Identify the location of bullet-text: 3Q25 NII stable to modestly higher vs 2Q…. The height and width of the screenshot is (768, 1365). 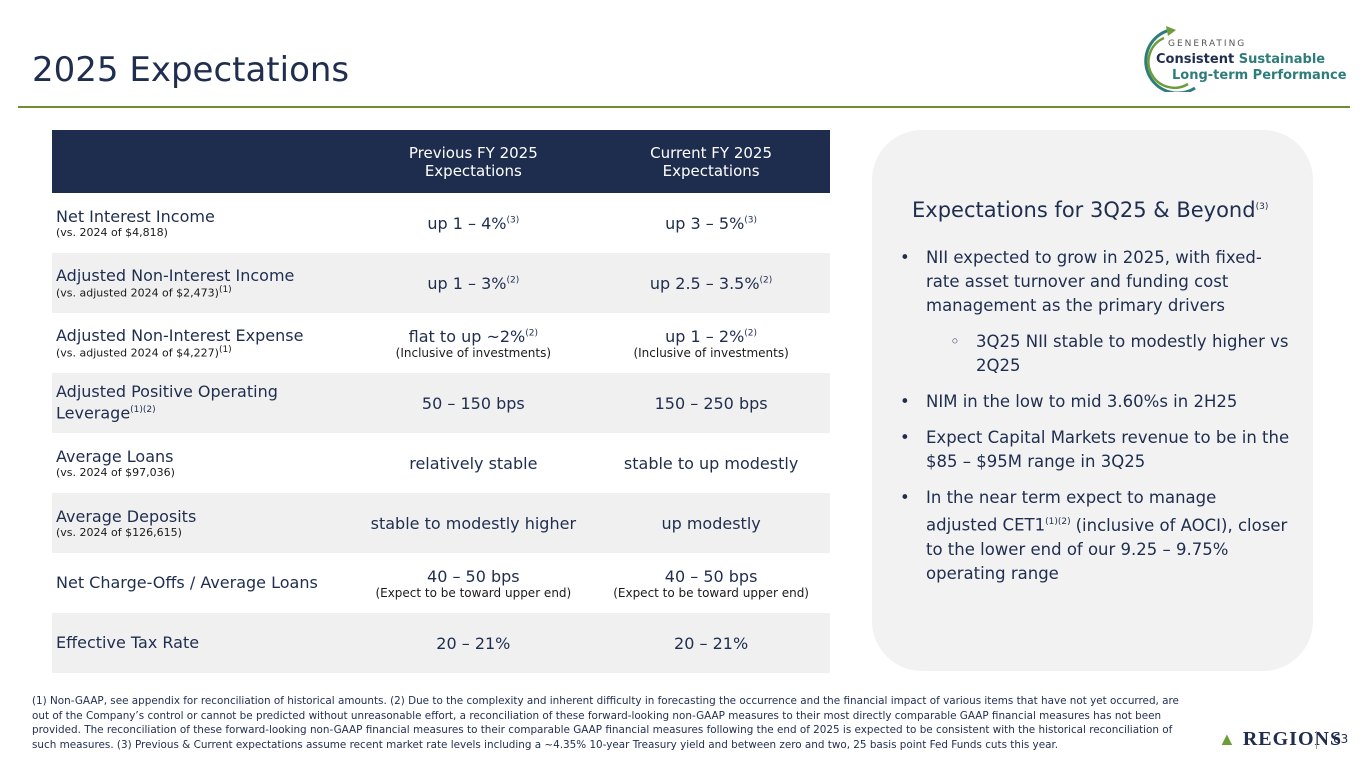
(1132, 353).